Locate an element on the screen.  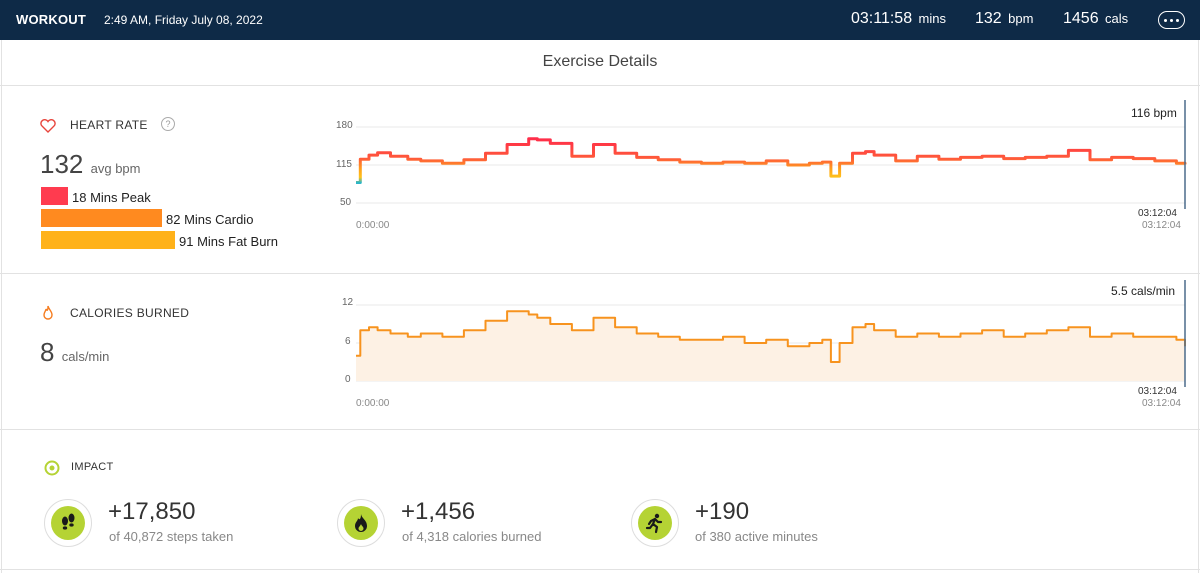
area-fill is located at coordinates (770, 346).